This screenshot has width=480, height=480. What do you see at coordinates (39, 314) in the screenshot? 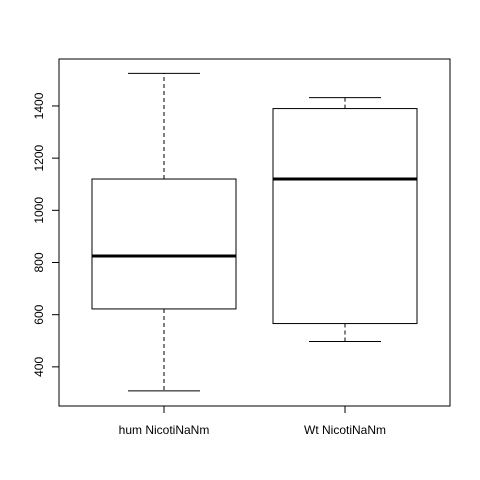
I see `y-tick-label: 600` at bounding box center [39, 314].